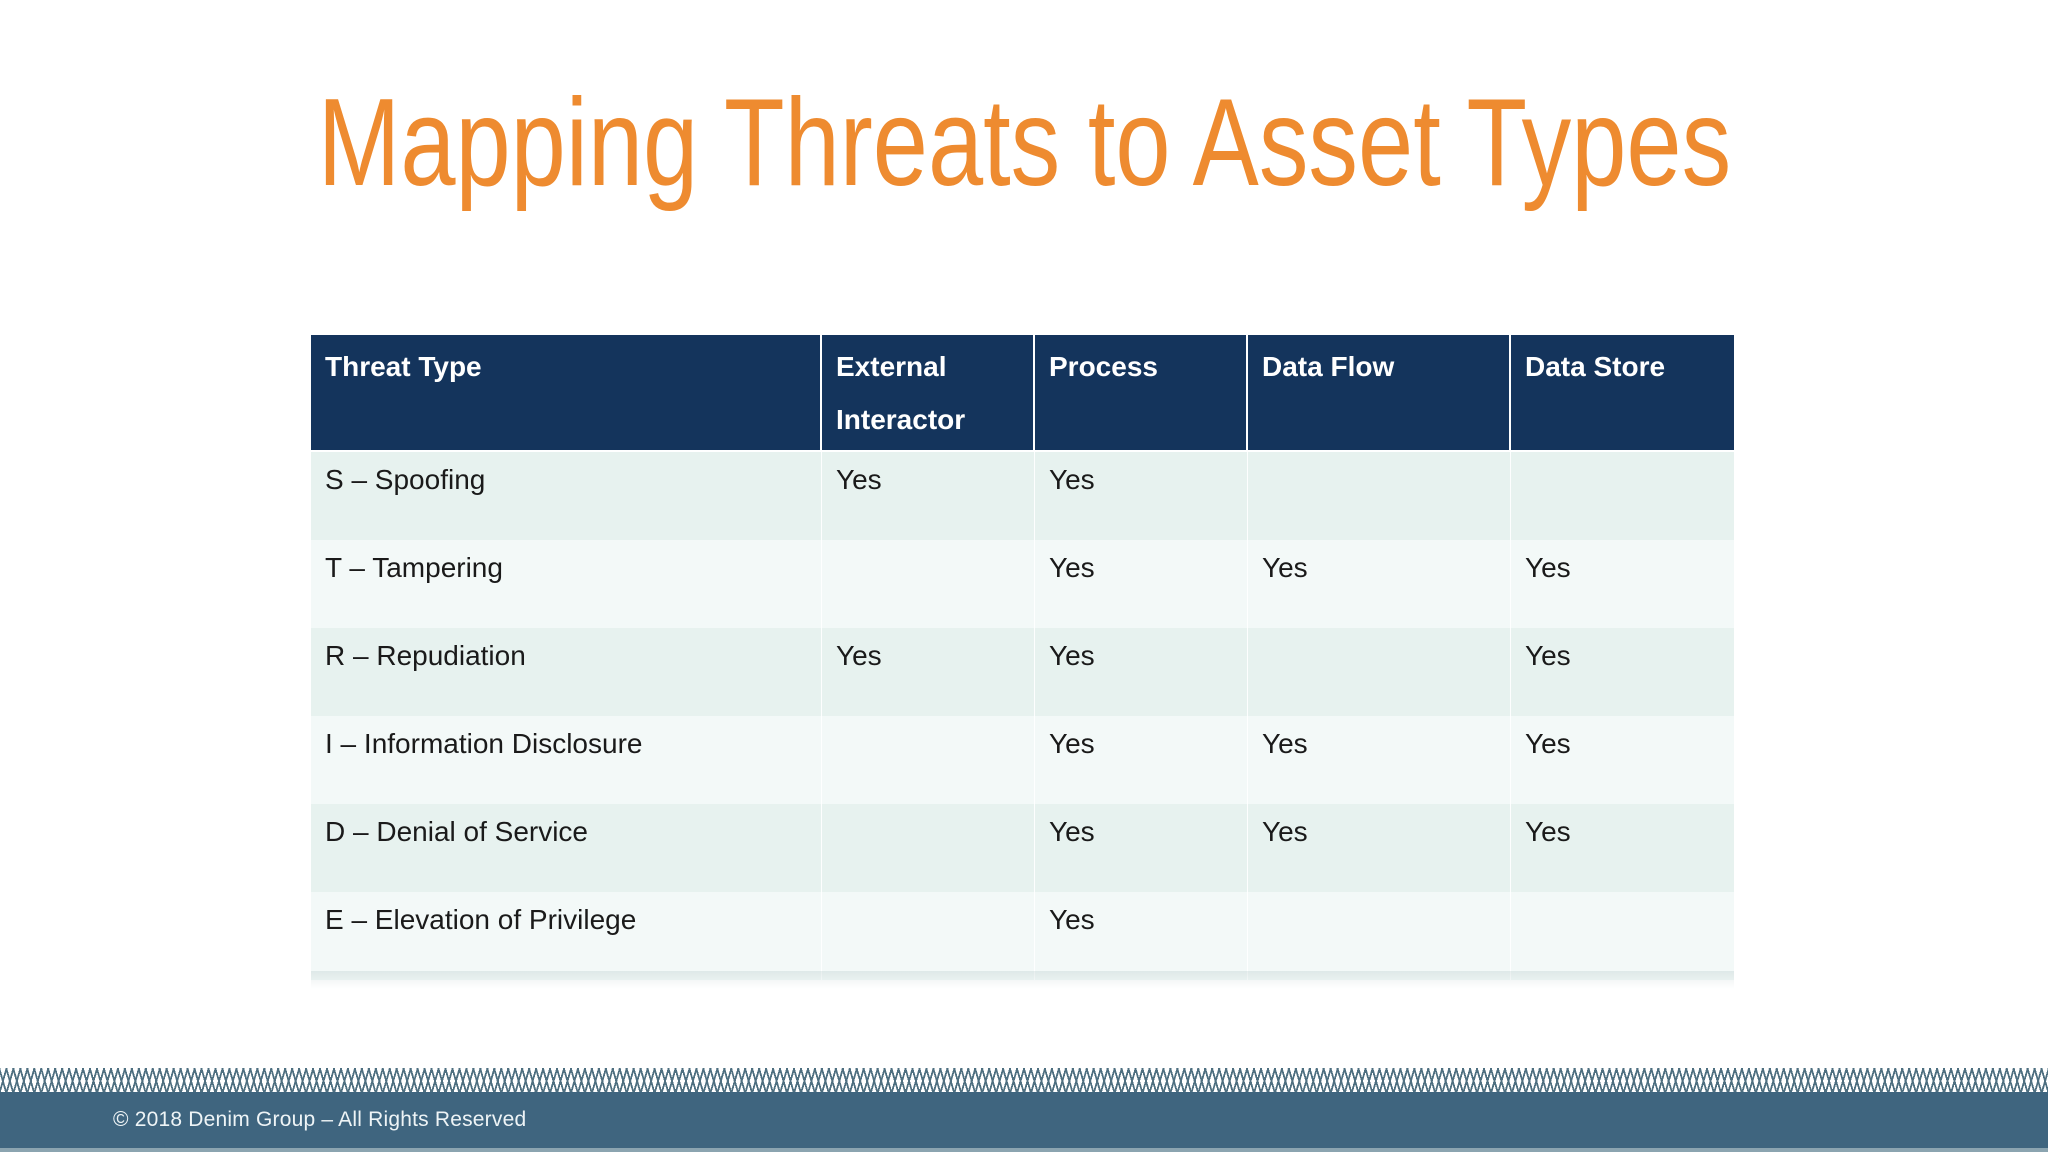  I want to click on table-row-tampering: T – Tampering Yes Yes Yes, so click(1022, 584).